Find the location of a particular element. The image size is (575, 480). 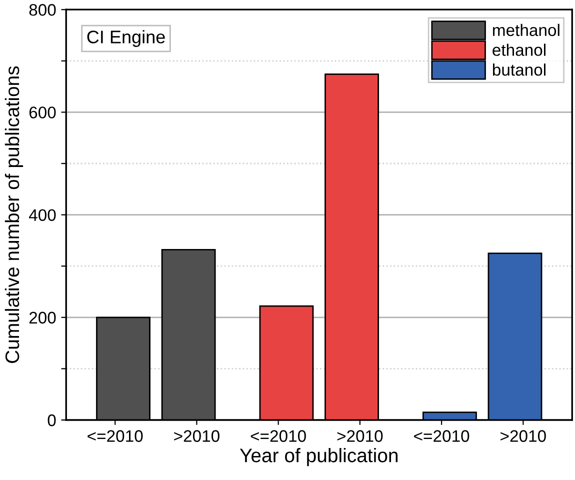

x-axis-title: Year of publication is located at coordinates (319, 457).